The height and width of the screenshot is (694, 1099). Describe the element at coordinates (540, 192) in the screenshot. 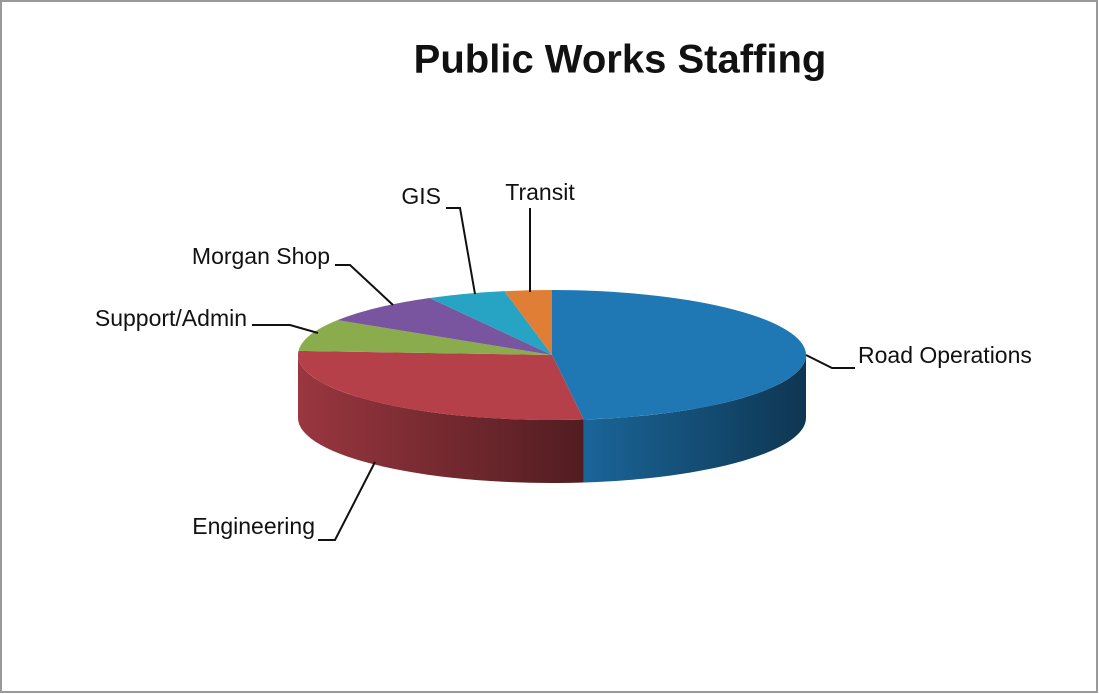

I see `data-label: Transit` at that location.